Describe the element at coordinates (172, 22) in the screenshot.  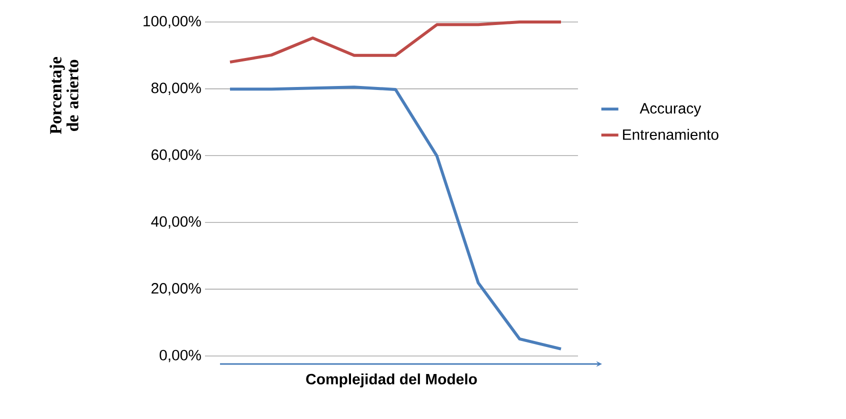
I see `y-tick-label: 100,00%` at that location.